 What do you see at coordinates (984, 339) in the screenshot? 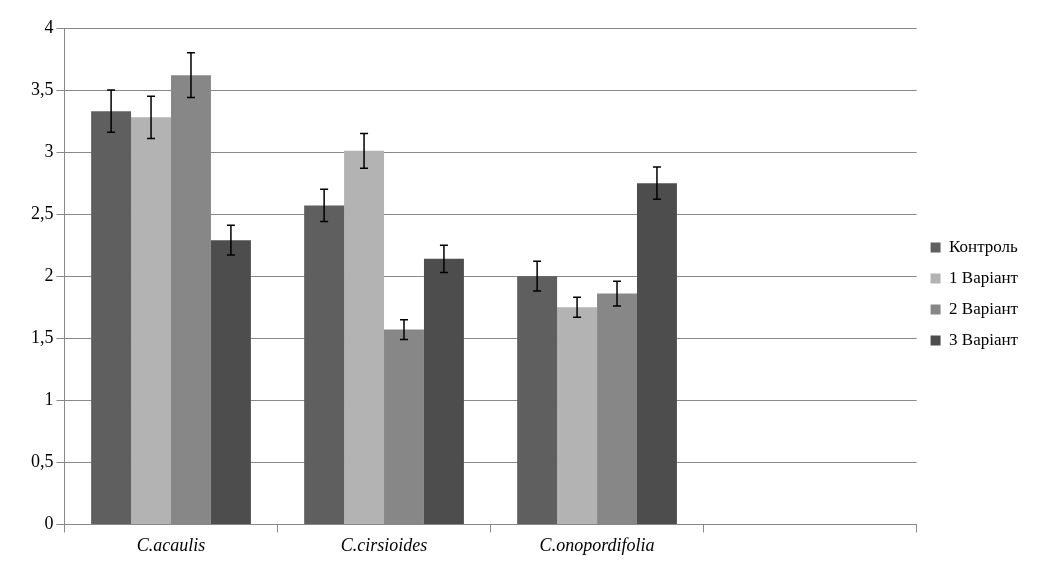
I see `legend-label: 3 Варіант` at bounding box center [984, 339].